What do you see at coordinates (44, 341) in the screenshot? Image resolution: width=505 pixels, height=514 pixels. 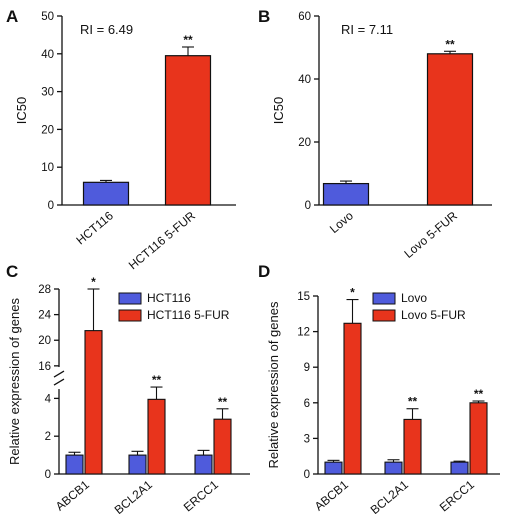 I see `panel-c-y-tick-label: 20` at bounding box center [44, 341].